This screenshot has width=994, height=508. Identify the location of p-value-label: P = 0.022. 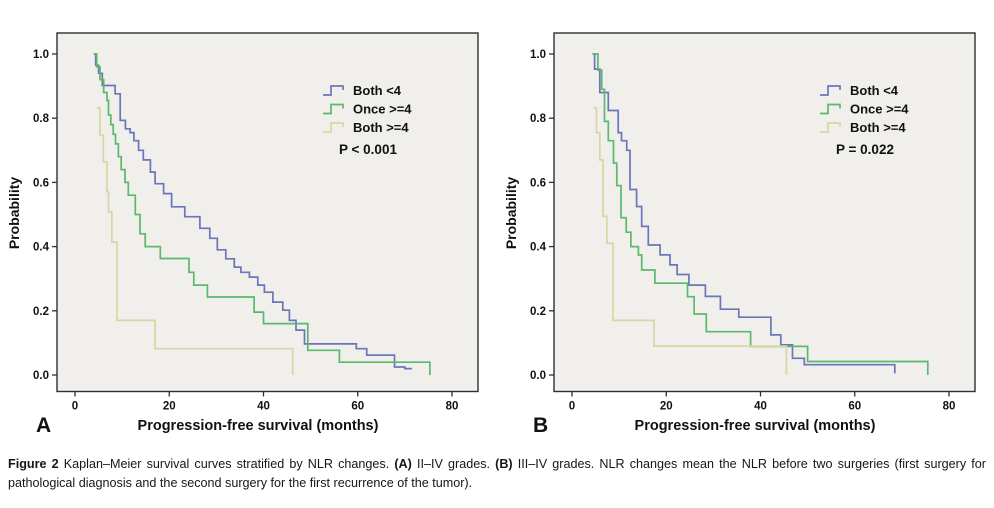
(865, 149).